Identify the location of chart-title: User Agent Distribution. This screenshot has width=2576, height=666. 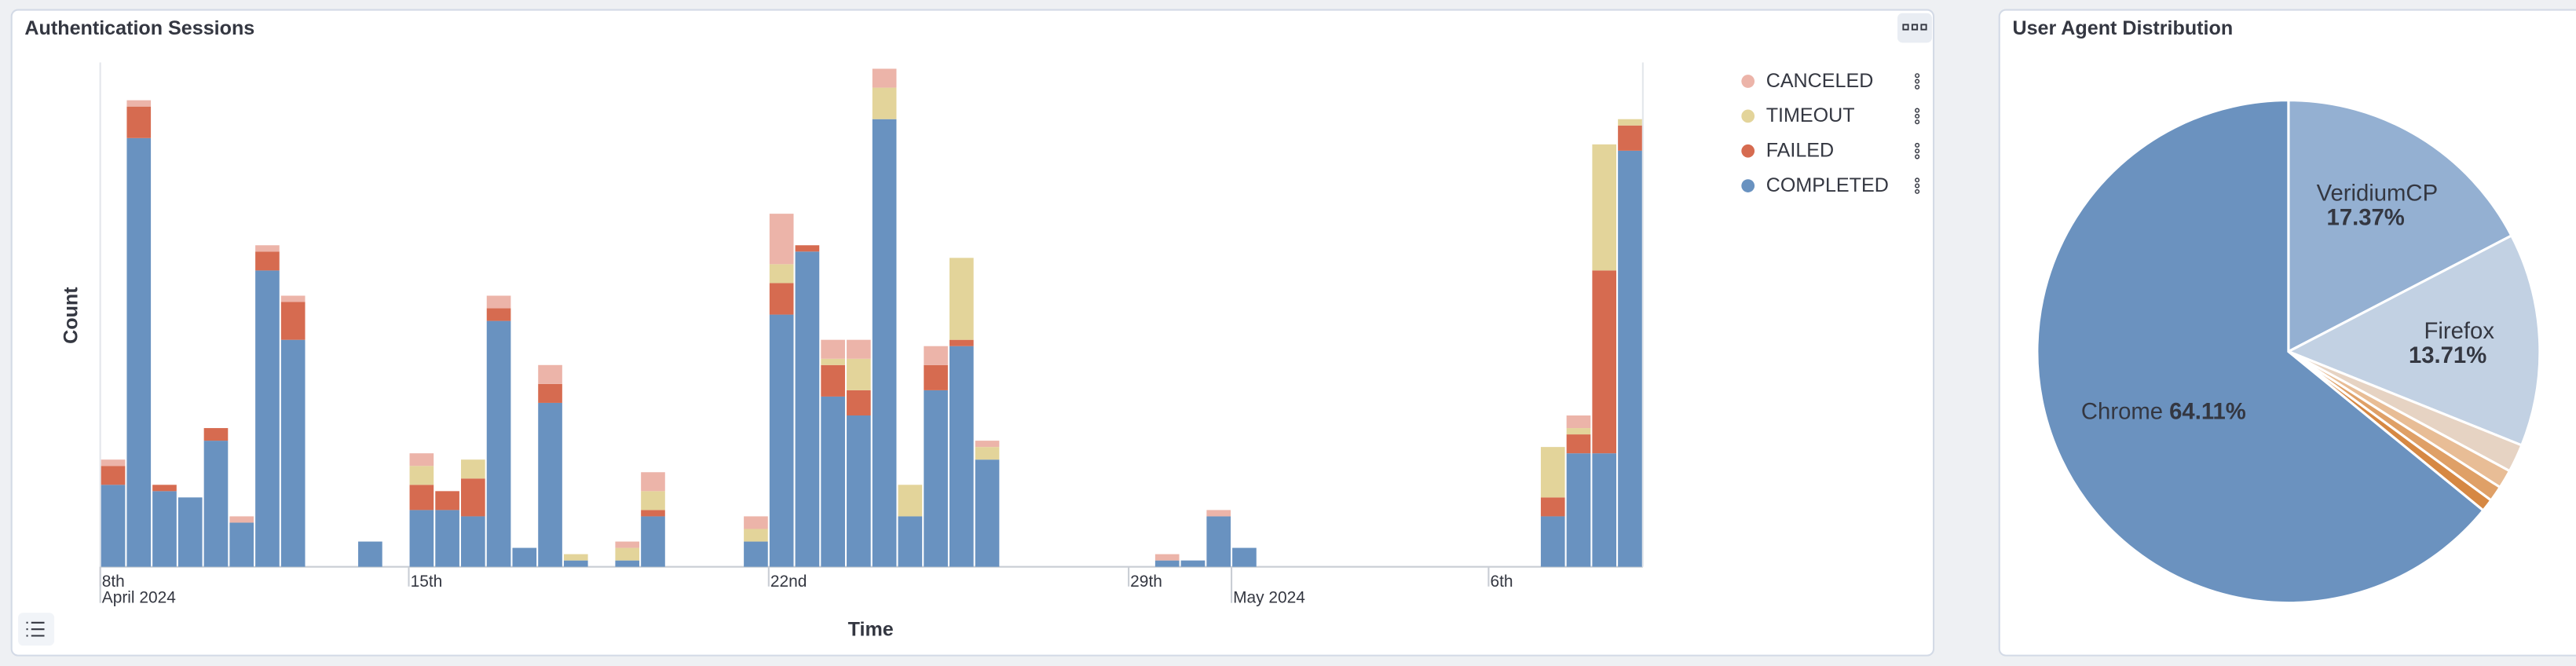
(2122, 28).